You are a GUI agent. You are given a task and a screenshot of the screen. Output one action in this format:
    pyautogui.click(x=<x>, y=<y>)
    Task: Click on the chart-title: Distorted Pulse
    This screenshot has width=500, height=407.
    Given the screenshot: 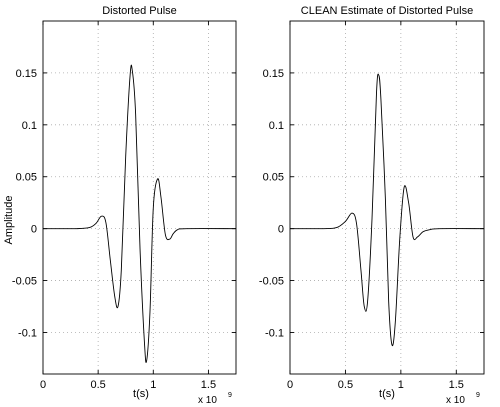 What is the action you would take?
    pyautogui.click(x=139, y=11)
    